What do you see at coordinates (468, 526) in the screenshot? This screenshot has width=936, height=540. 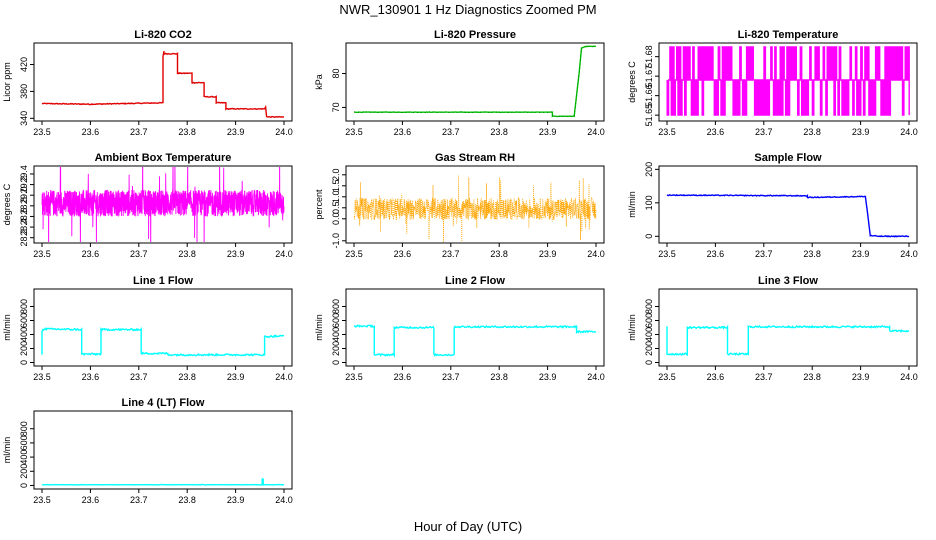 I see `figure-xlabel: Hour of Day (UTC)` at bounding box center [468, 526].